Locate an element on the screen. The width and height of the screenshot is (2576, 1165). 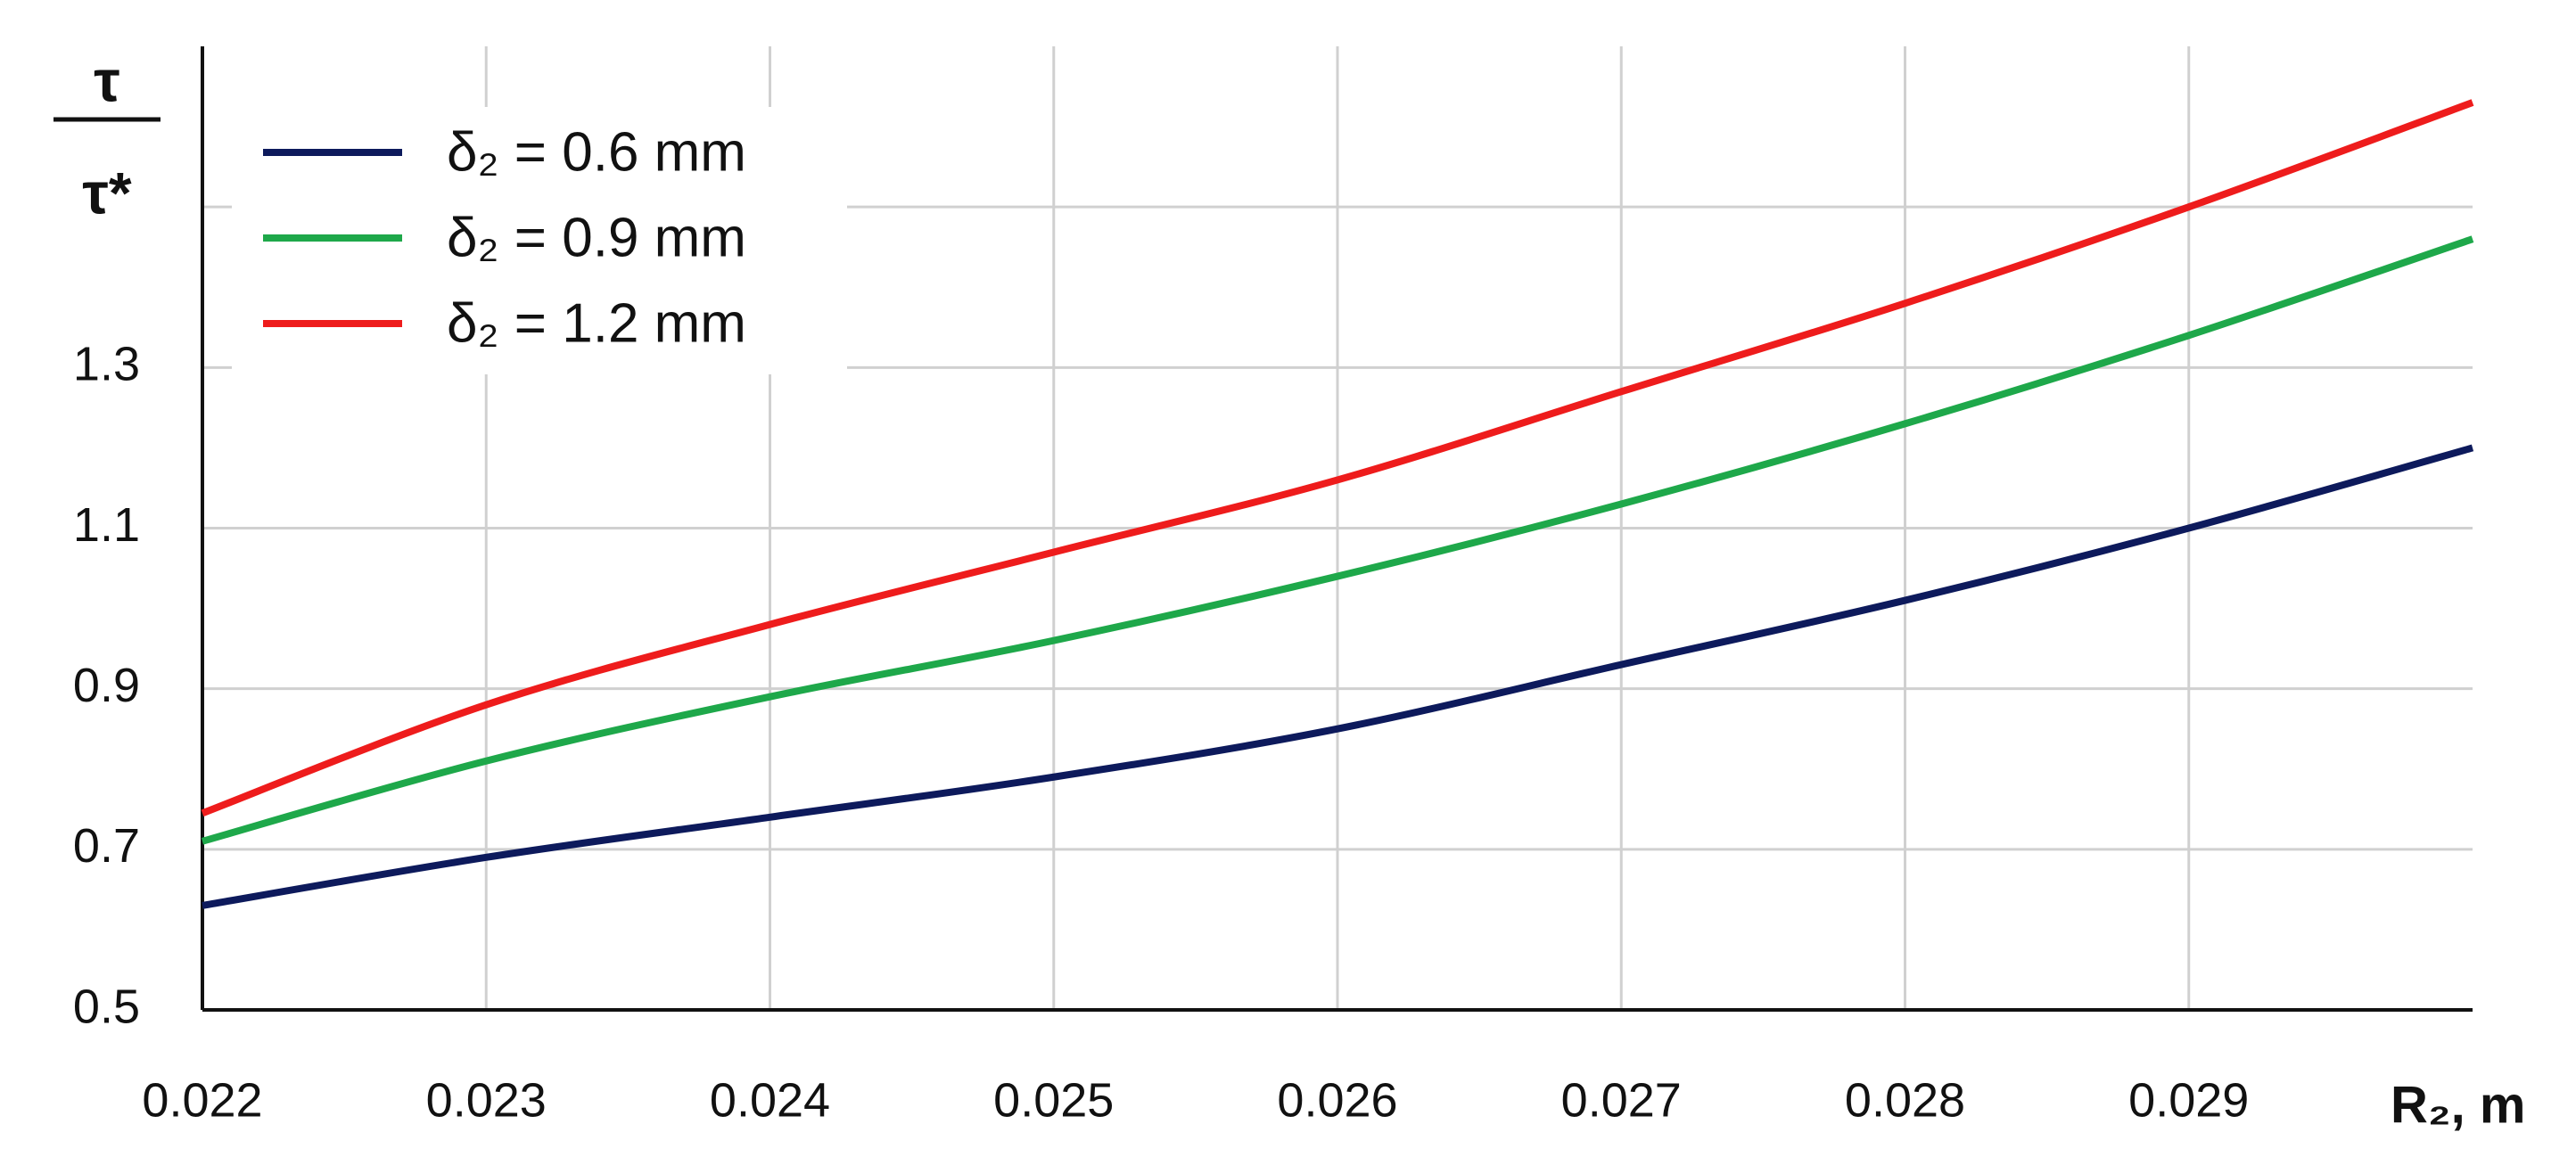
y-label-denominator: τ* is located at coordinates (106, 193).